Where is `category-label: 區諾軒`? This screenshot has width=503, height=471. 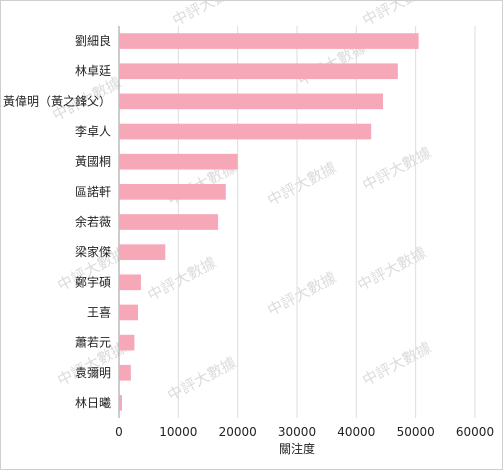 category-label: 區諾軒 is located at coordinates (93, 191).